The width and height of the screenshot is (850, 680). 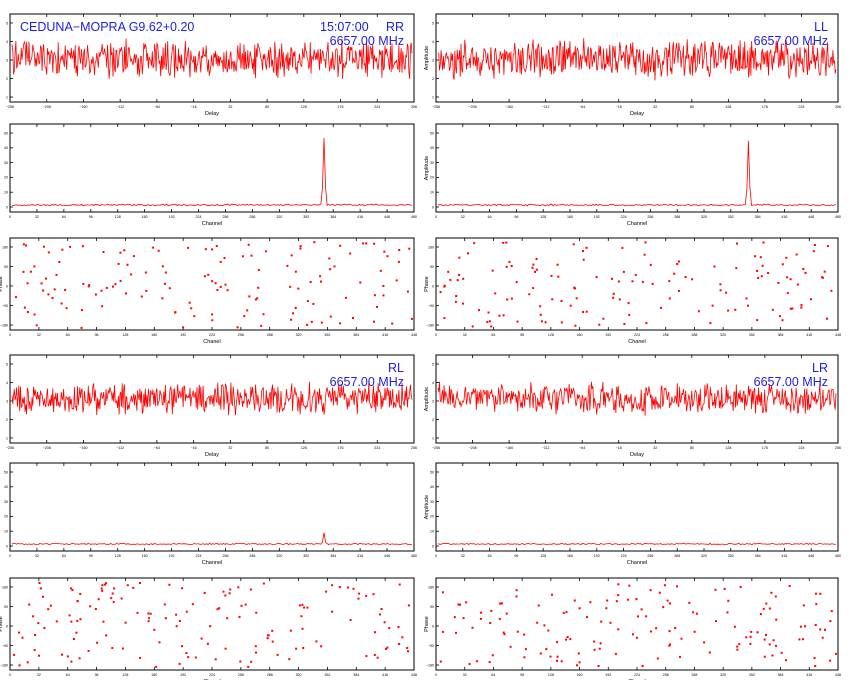 I want to click on plot-frame, so click(x=212, y=58).